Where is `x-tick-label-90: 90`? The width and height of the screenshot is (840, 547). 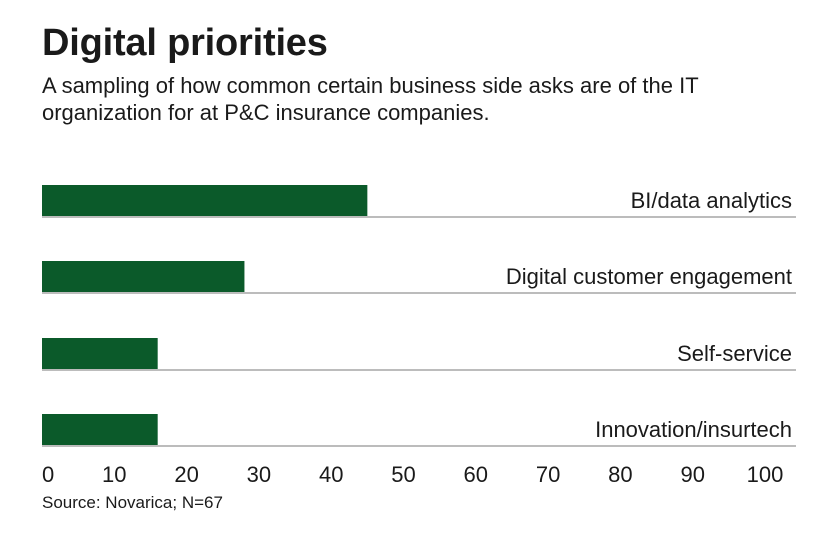 x-tick-label-90: 90 is located at coordinates (692, 474).